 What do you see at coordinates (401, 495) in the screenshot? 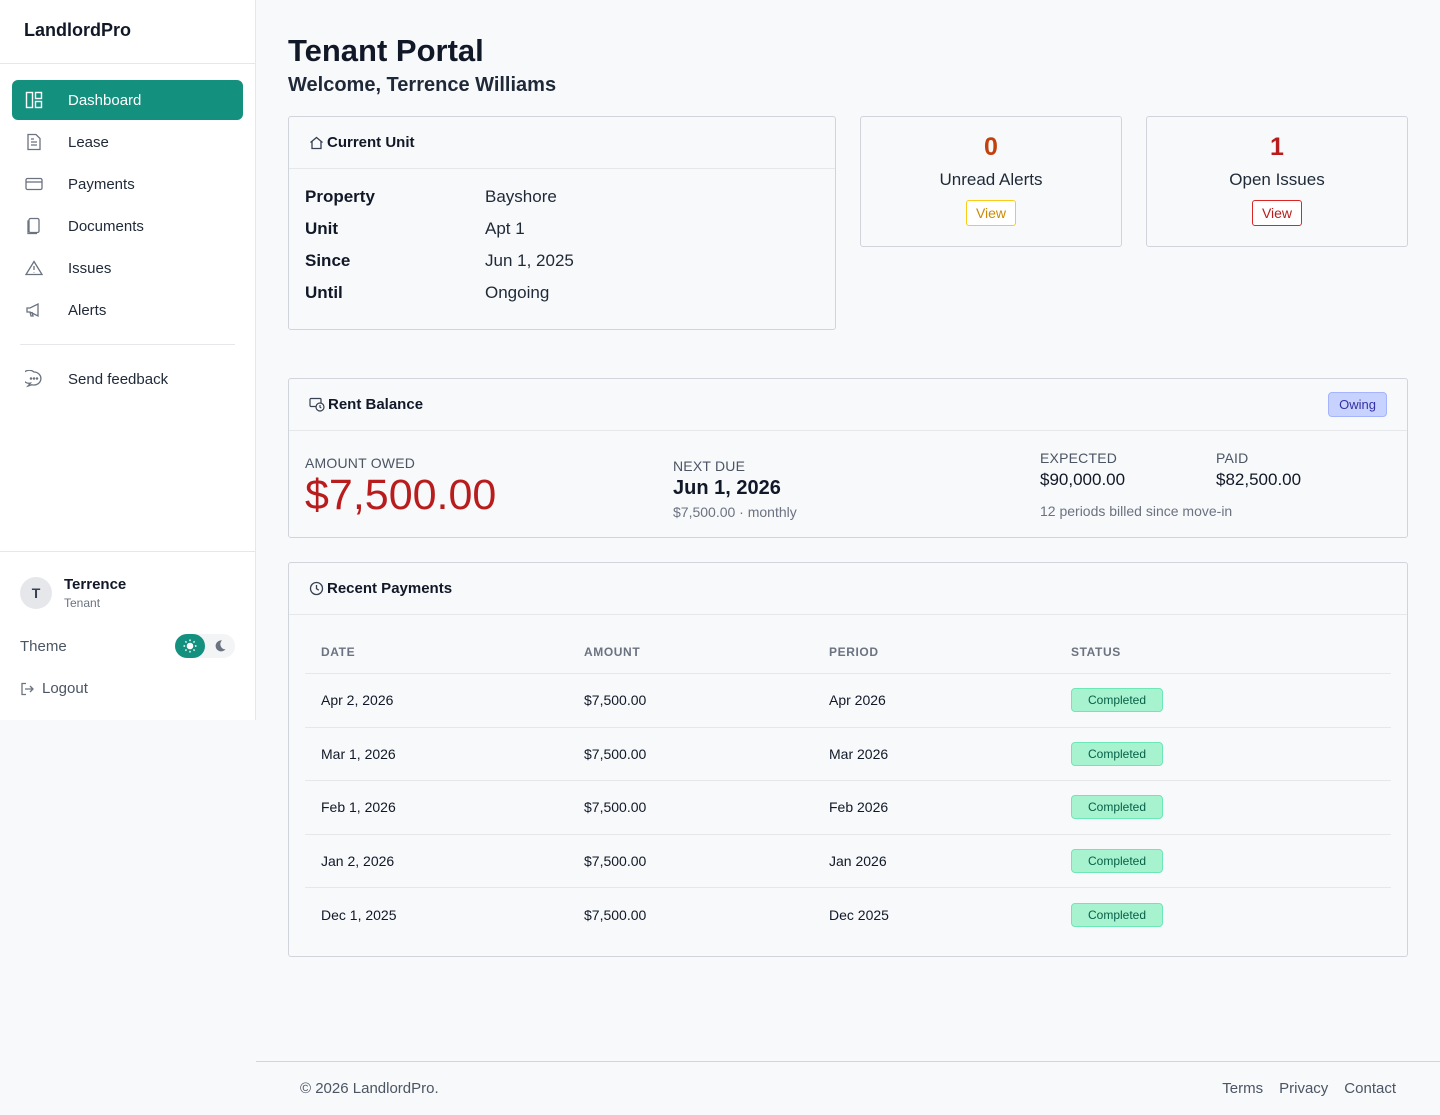
I see `amount-owed-value: $7,500.00` at bounding box center [401, 495].